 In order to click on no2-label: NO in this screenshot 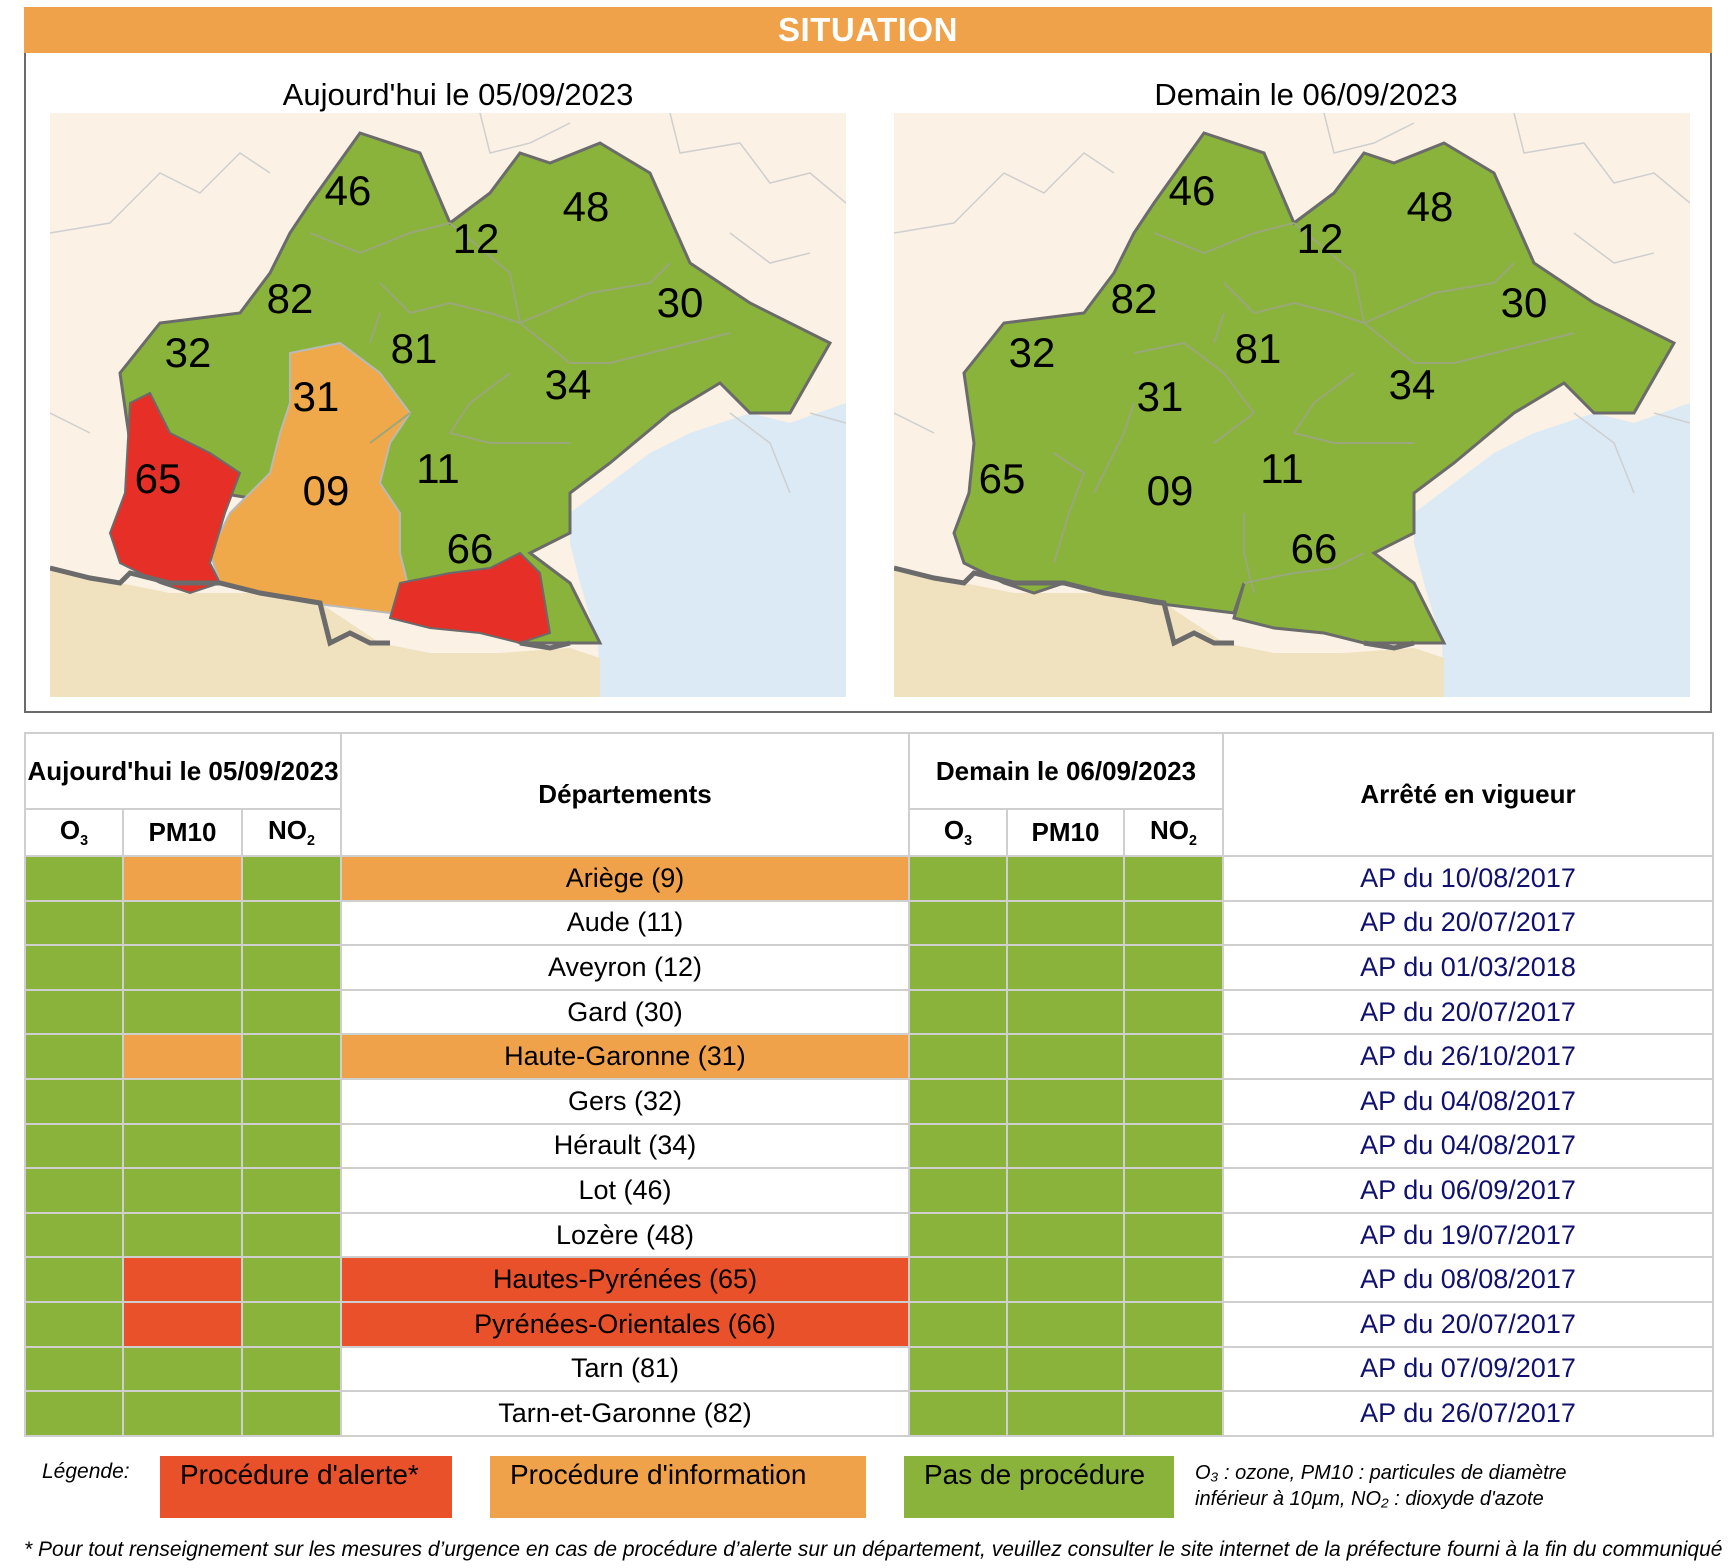, I will do `click(1170, 830)`.